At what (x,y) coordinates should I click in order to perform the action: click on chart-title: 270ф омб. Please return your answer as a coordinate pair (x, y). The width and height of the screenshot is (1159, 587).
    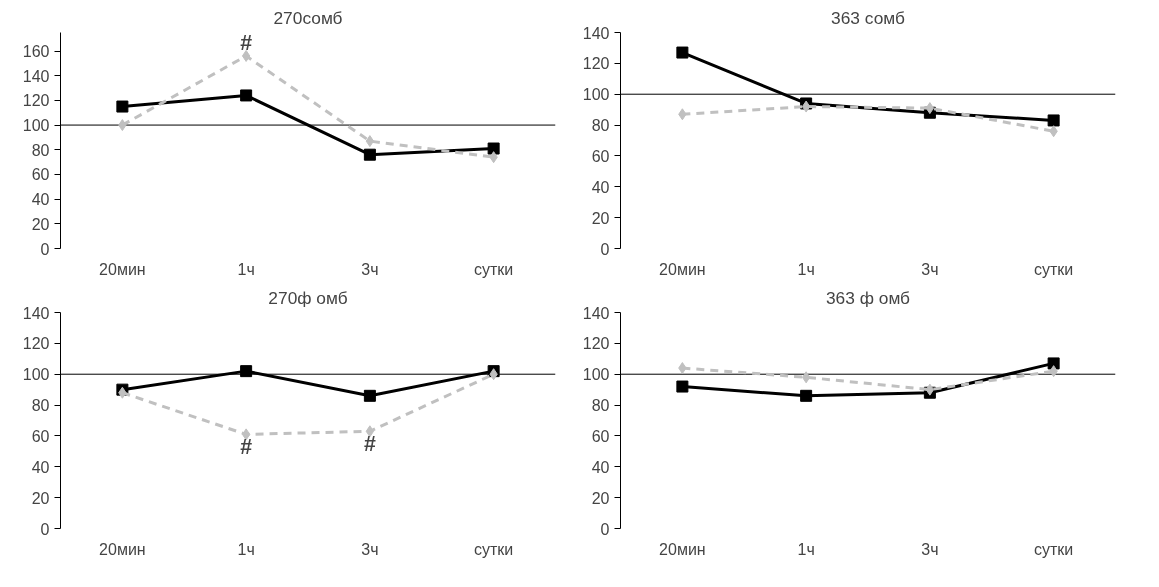
    Looking at the image, I should click on (308, 297).